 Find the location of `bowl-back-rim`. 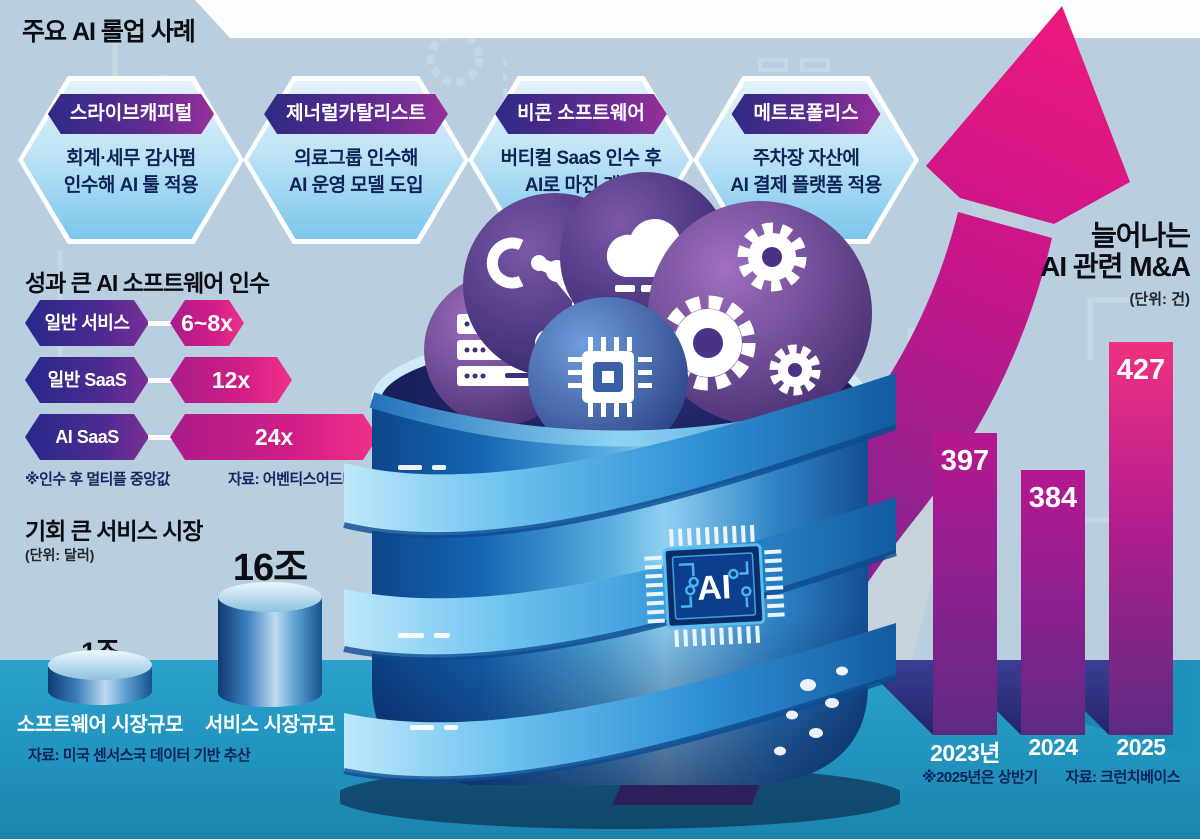

bowl-back-rim is located at coordinates (620, 365).